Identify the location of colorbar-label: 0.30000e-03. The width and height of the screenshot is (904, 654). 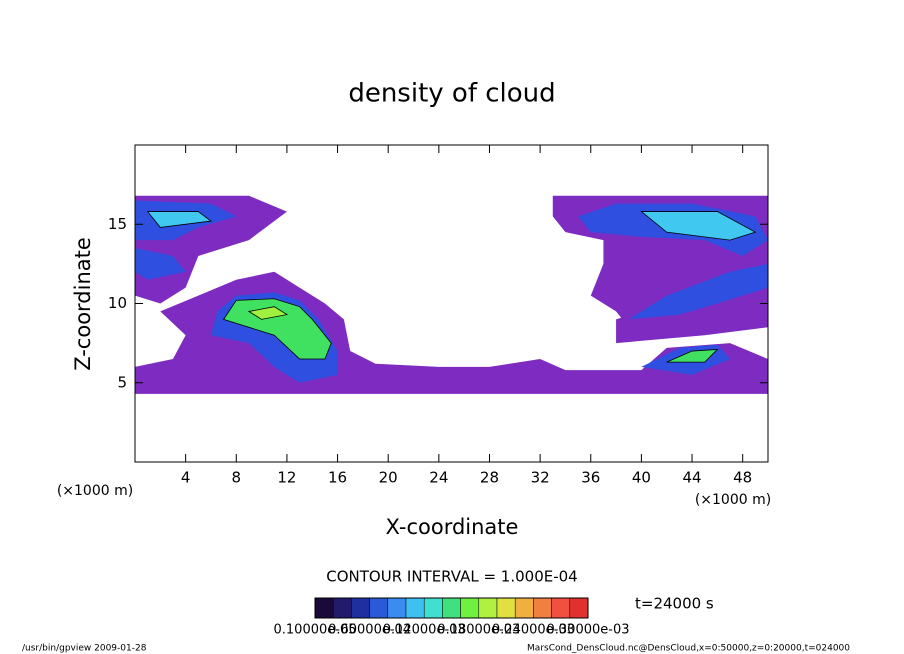
(588, 630).